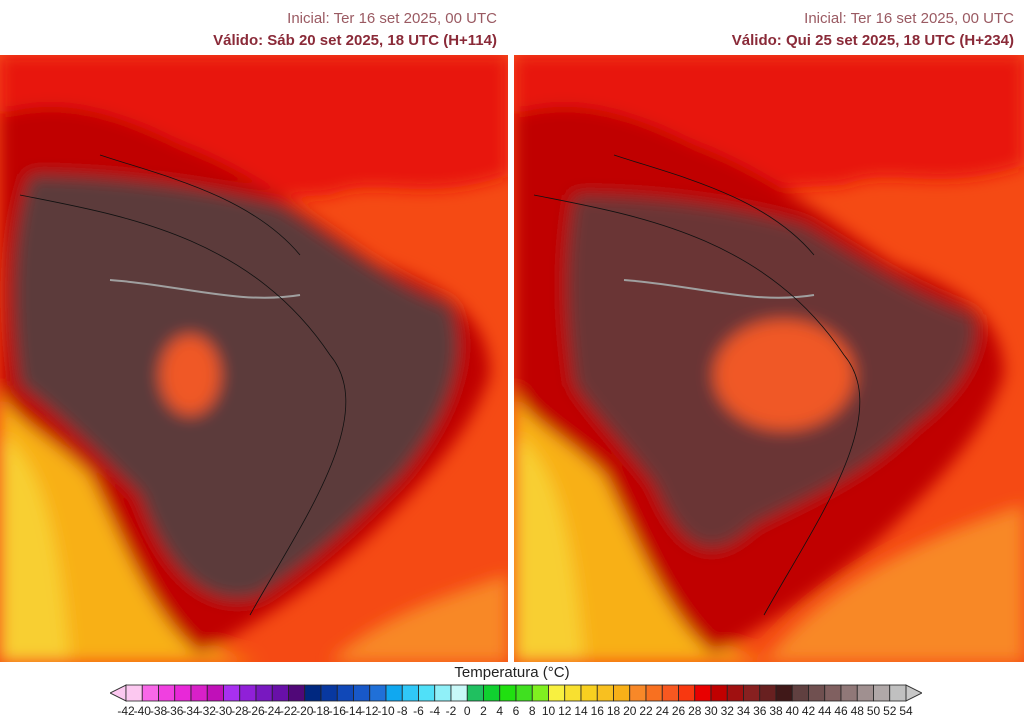 The height and width of the screenshot is (720, 1024). What do you see at coordinates (321, 711) in the screenshot?
I see `colorbar-tick-label: -18` at bounding box center [321, 711].